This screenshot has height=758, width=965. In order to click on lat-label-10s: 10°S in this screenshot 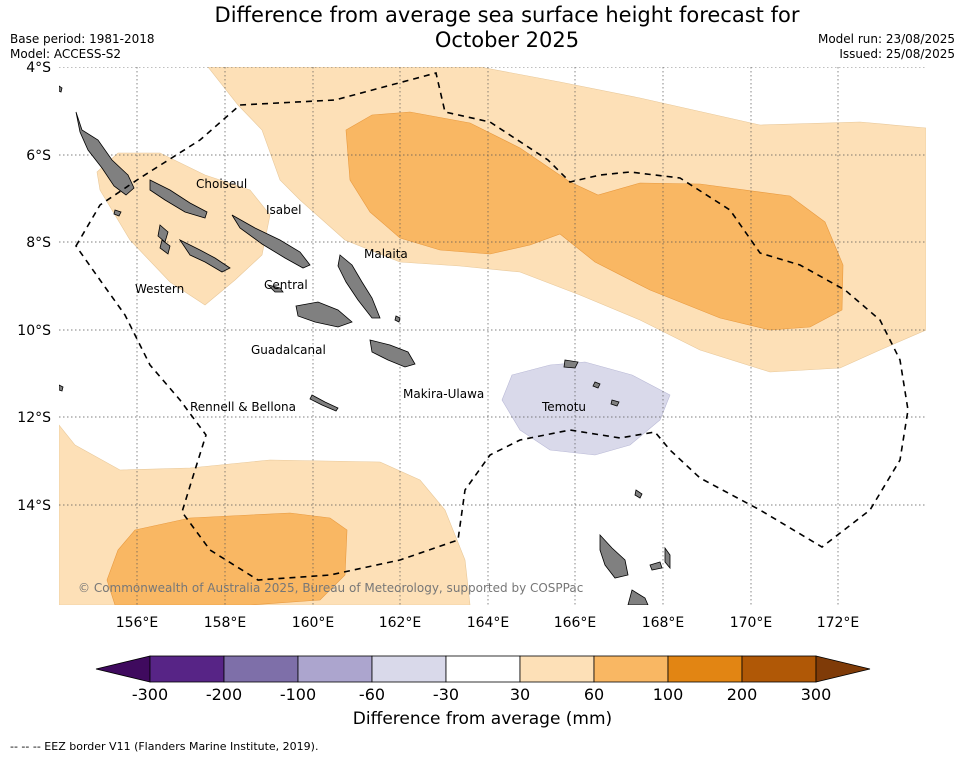, I will do `click(34, 331)`.